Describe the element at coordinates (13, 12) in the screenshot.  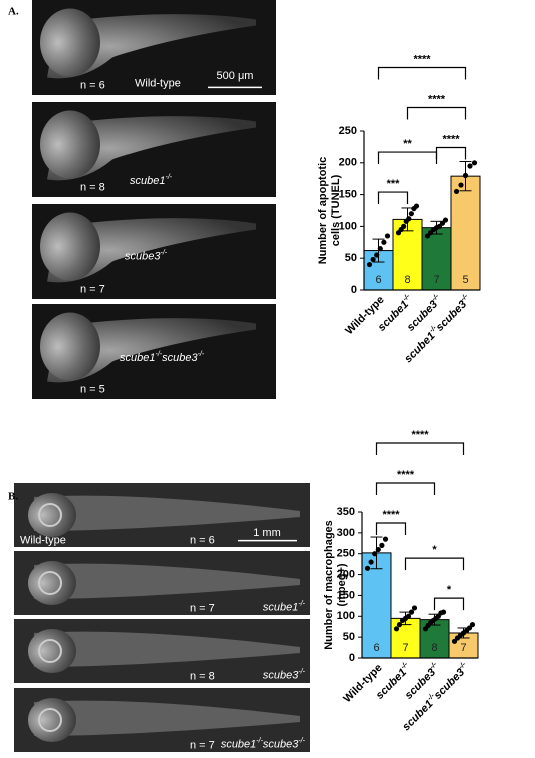
I see `panel-label: A.` at that location.